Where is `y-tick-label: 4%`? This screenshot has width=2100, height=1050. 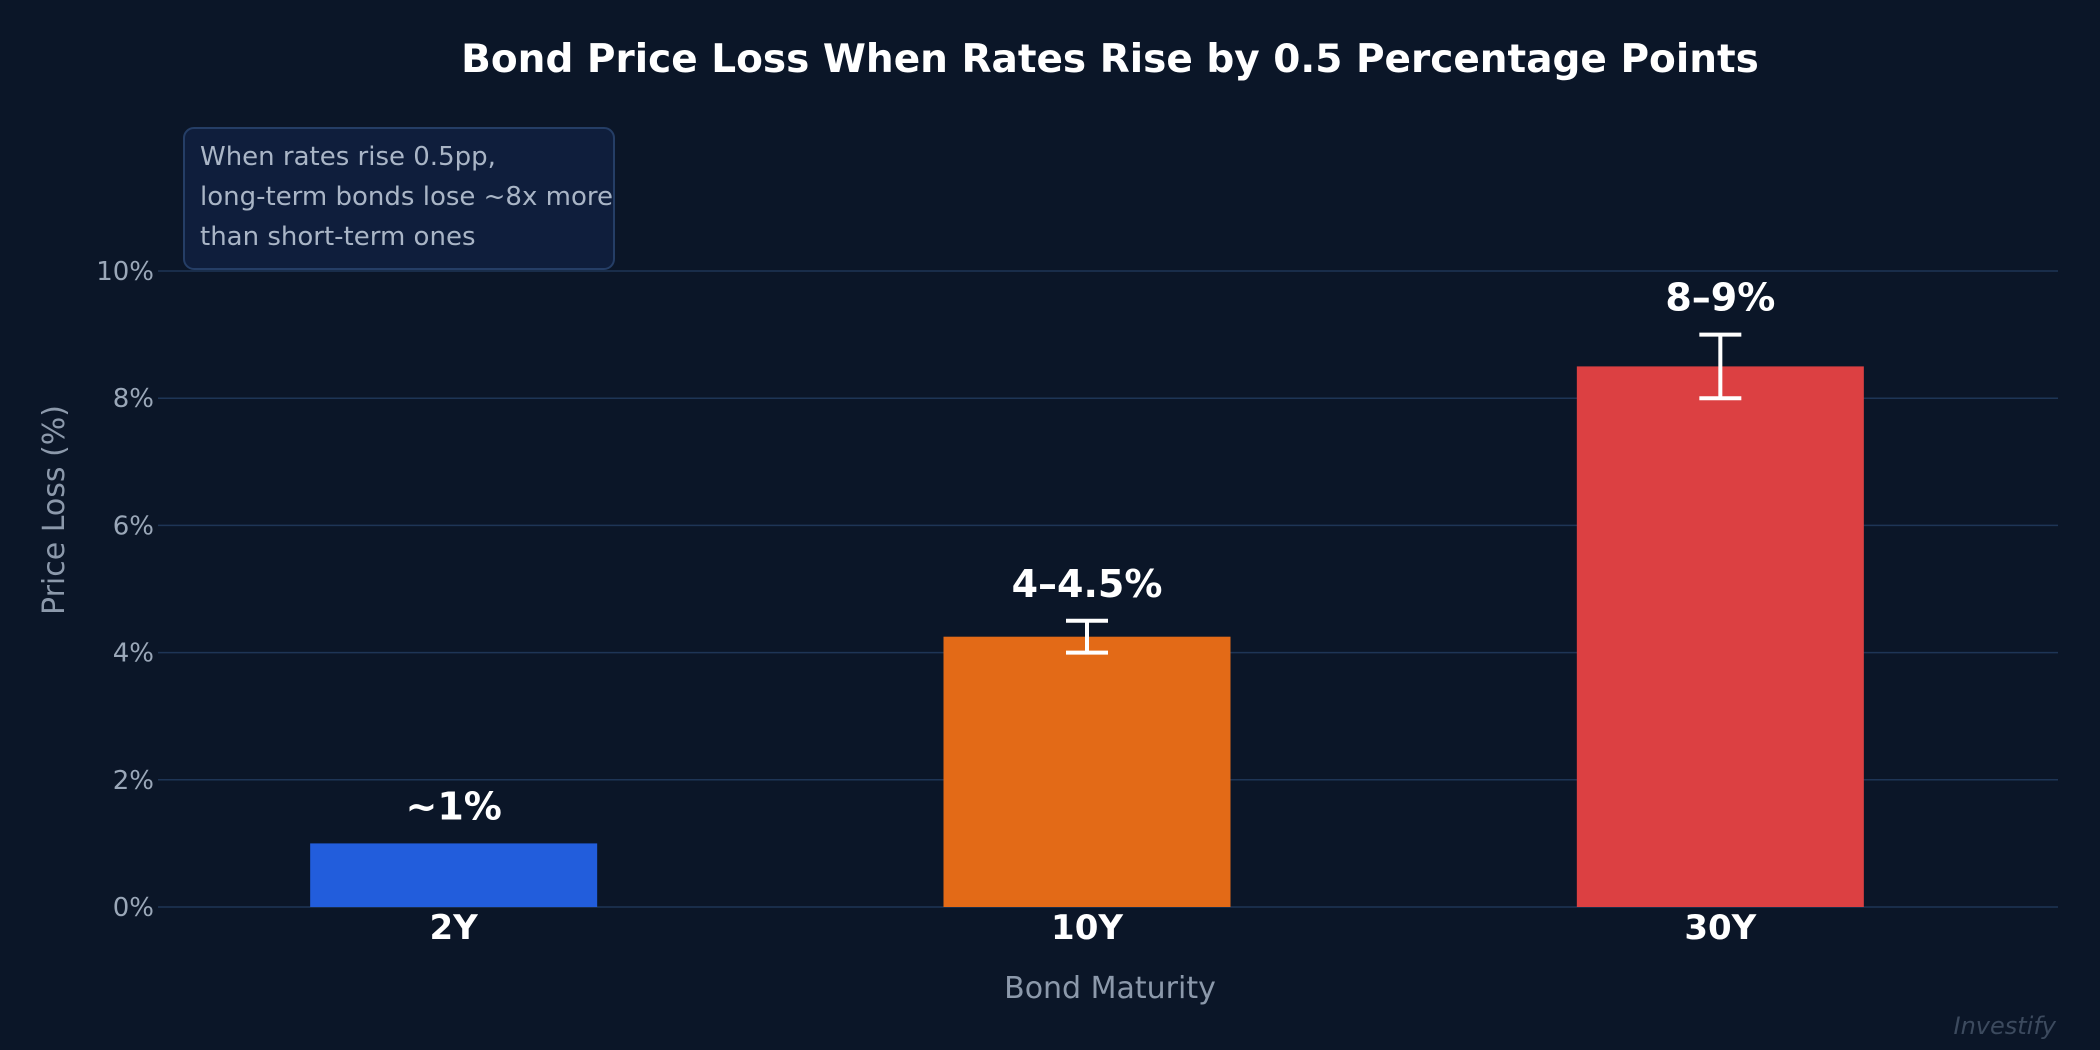
y-tick-label: 4% is located at coordinates (133, 654).